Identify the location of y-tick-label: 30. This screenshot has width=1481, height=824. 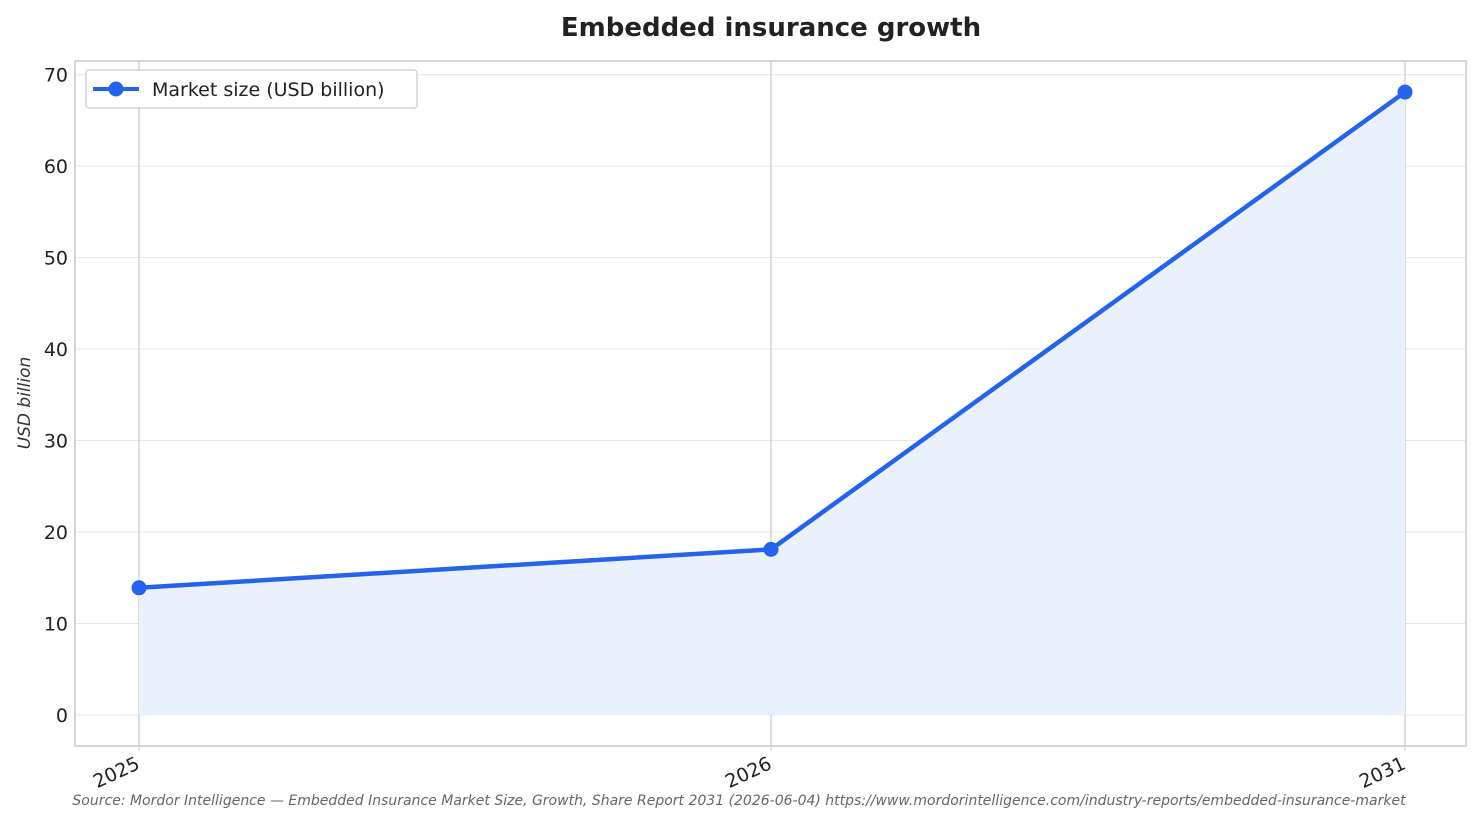
(56, 442).